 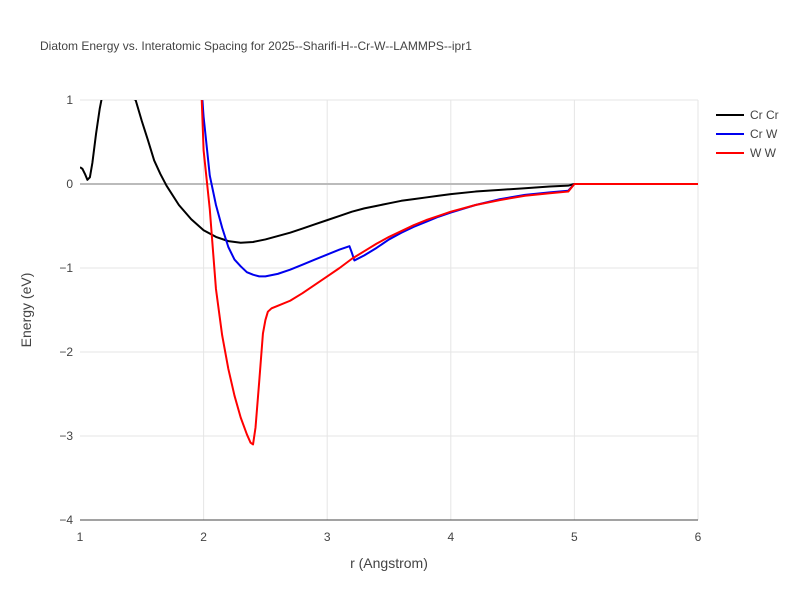 What do you see at coordinates (763, 153) in the screenshot?
I see `legend-label: W W` at bounding box center [763, 153].